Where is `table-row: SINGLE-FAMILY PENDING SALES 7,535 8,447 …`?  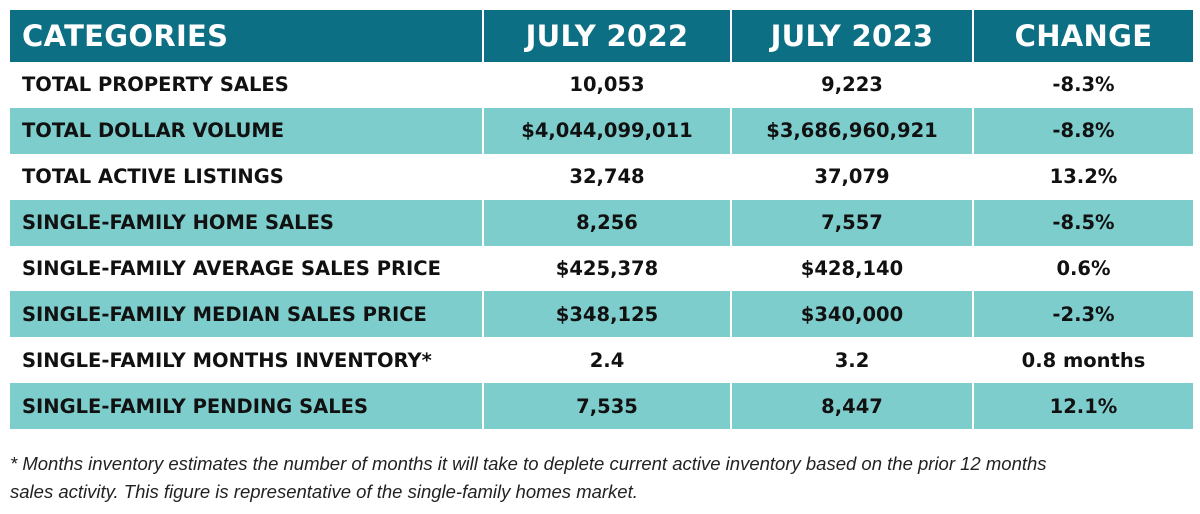
table-row: SINGLE-FAMILY PENDING SALES 7,535 8,447 … is located at coordinates (601, 406).